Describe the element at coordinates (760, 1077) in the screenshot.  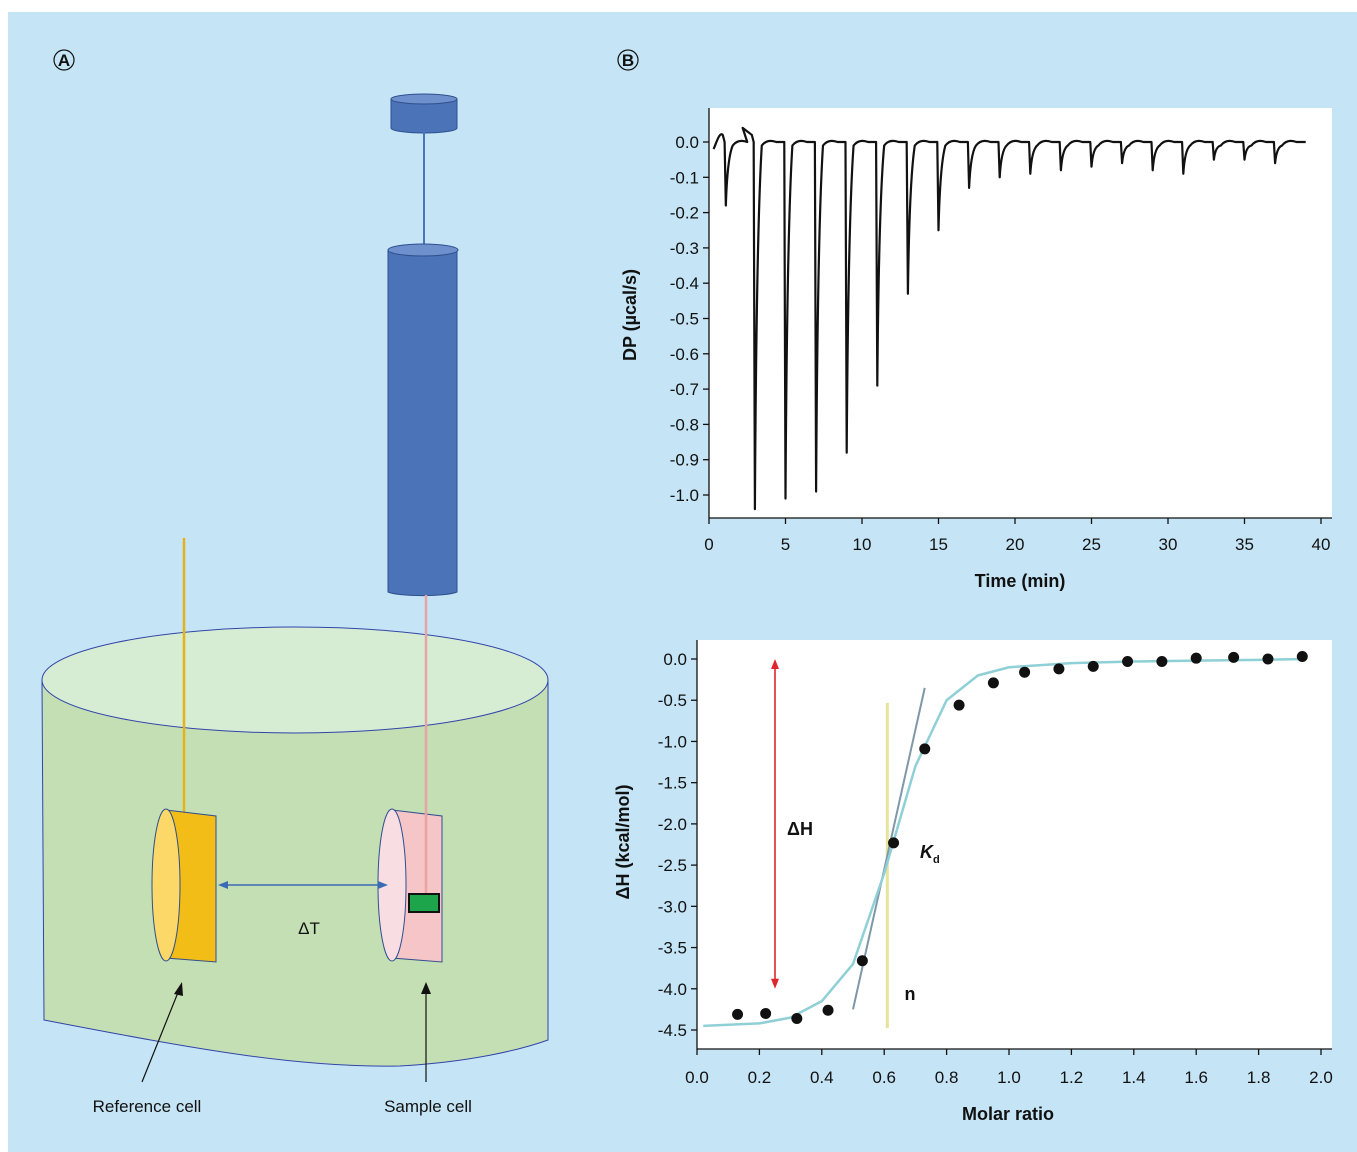
I see `isotherm-x-tick-label: 0.2` at that location.